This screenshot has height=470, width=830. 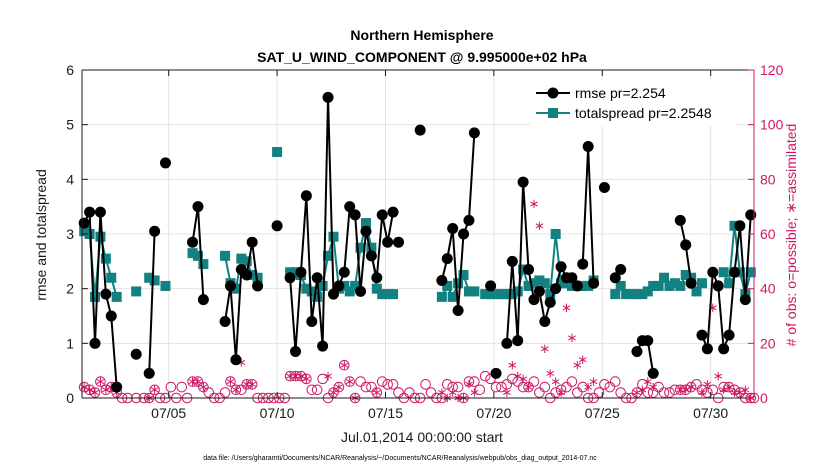 I want to click on y-tick-label-right: 0, so click(x=764, y=398).